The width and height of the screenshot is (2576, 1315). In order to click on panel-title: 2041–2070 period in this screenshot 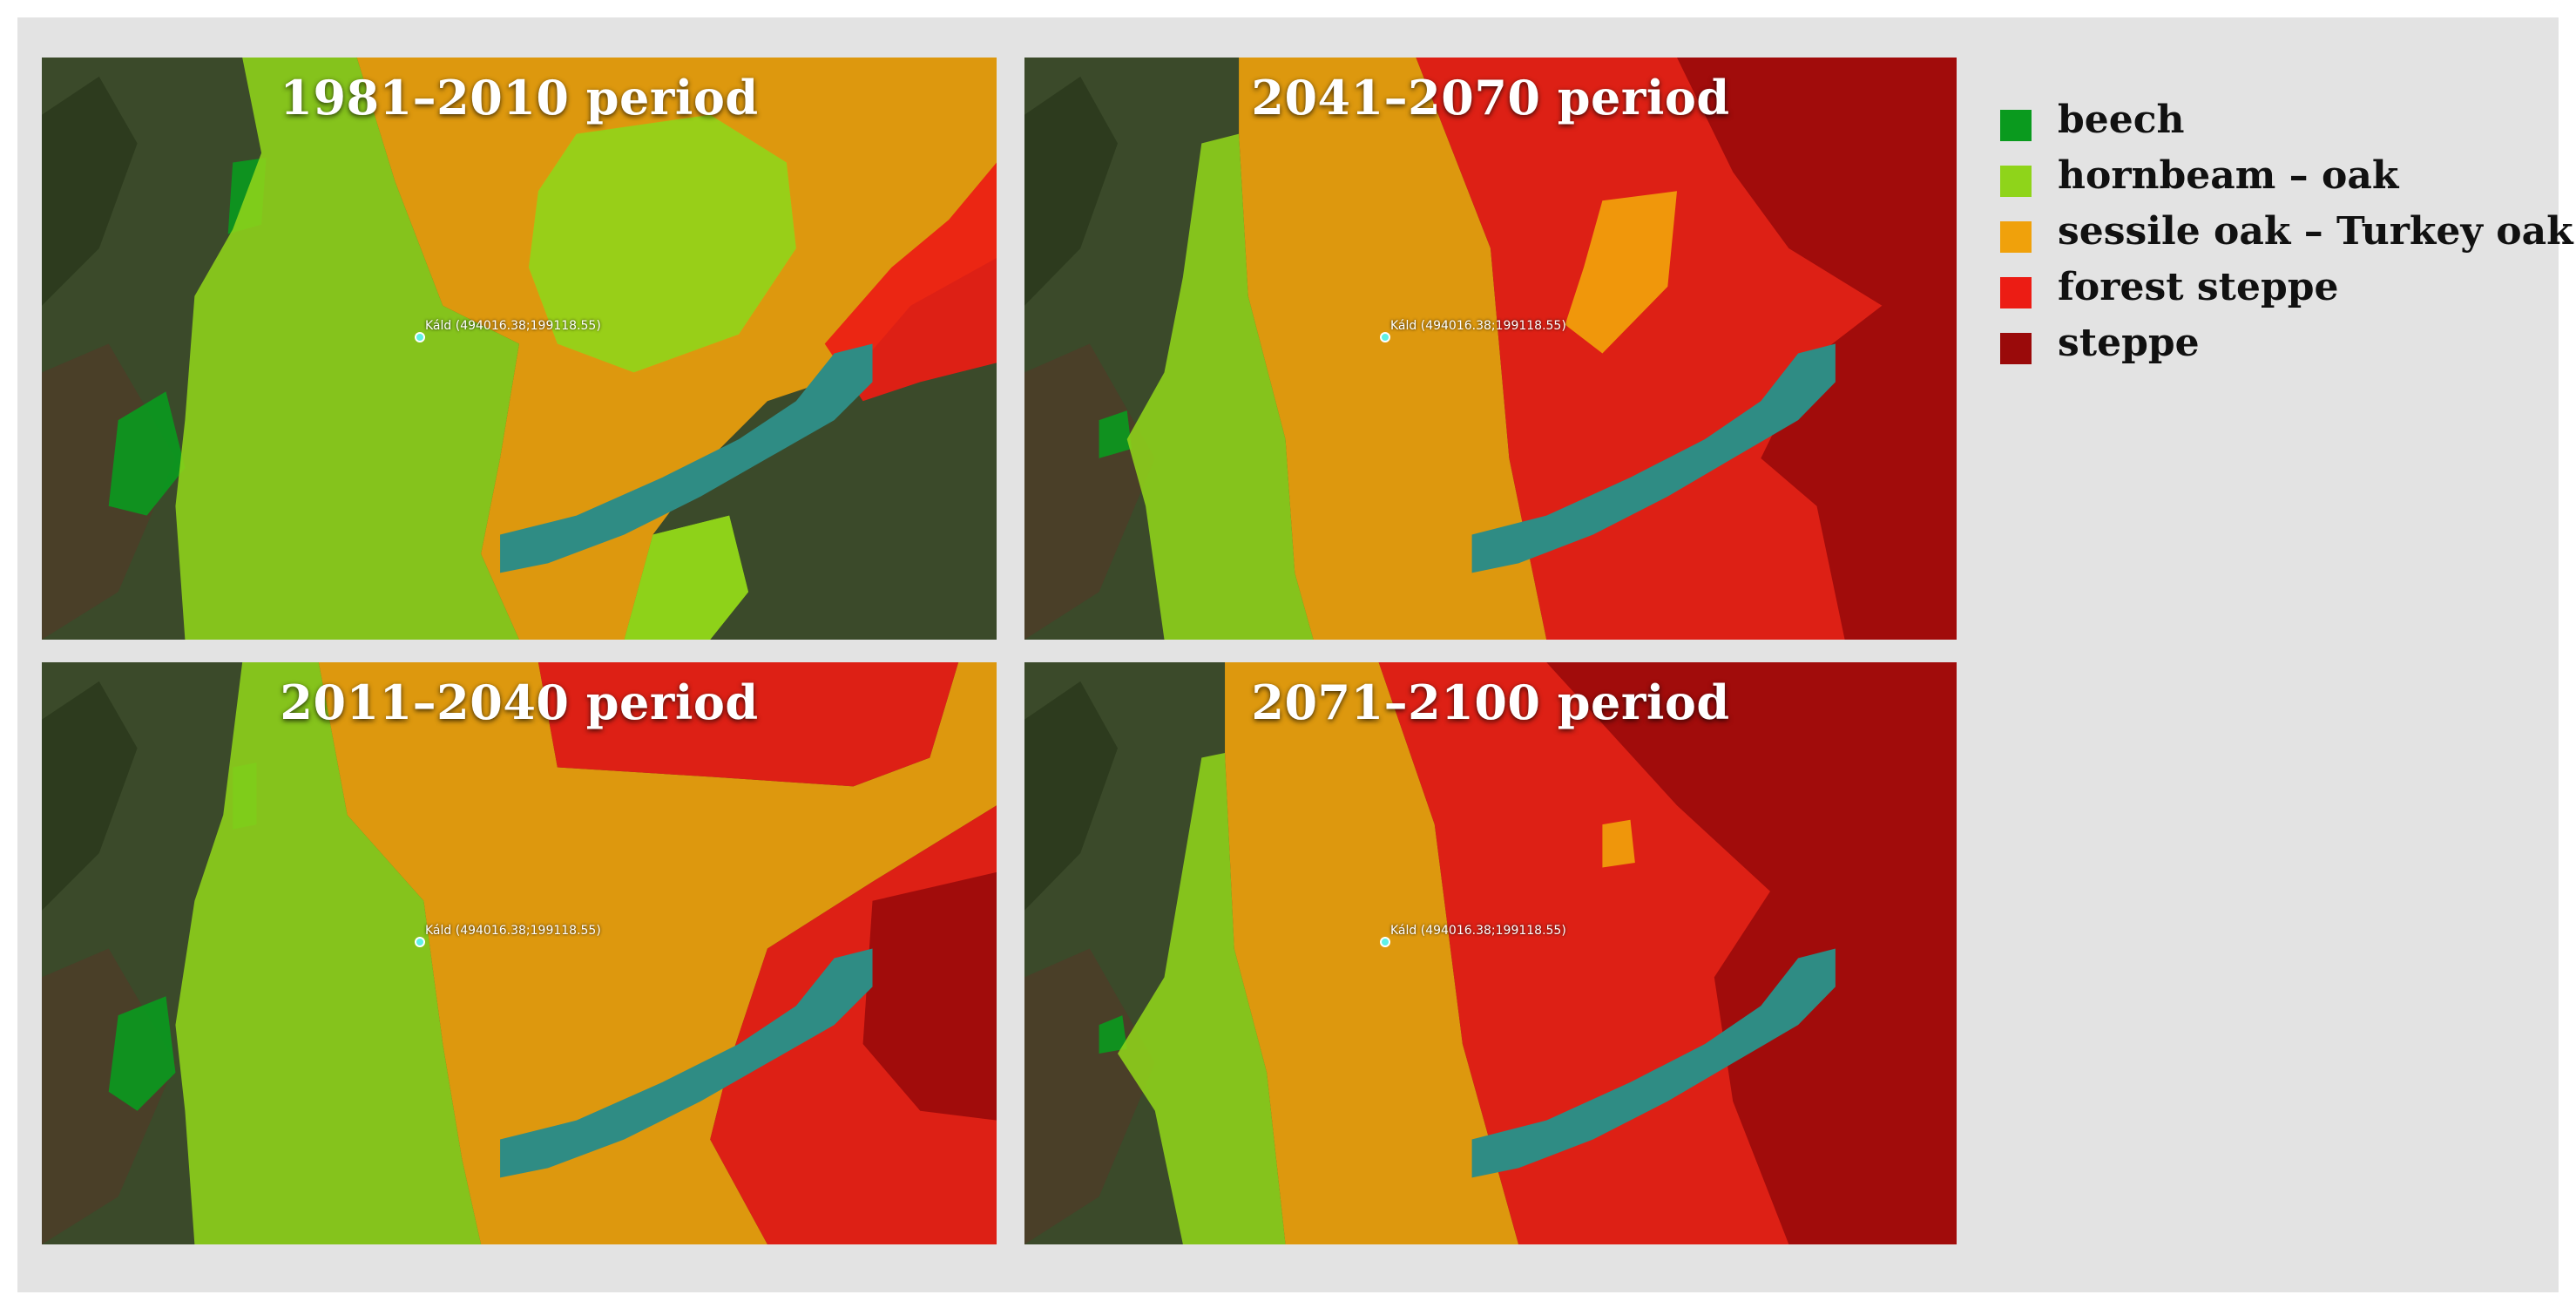, I will do `click(1490, 98)`.